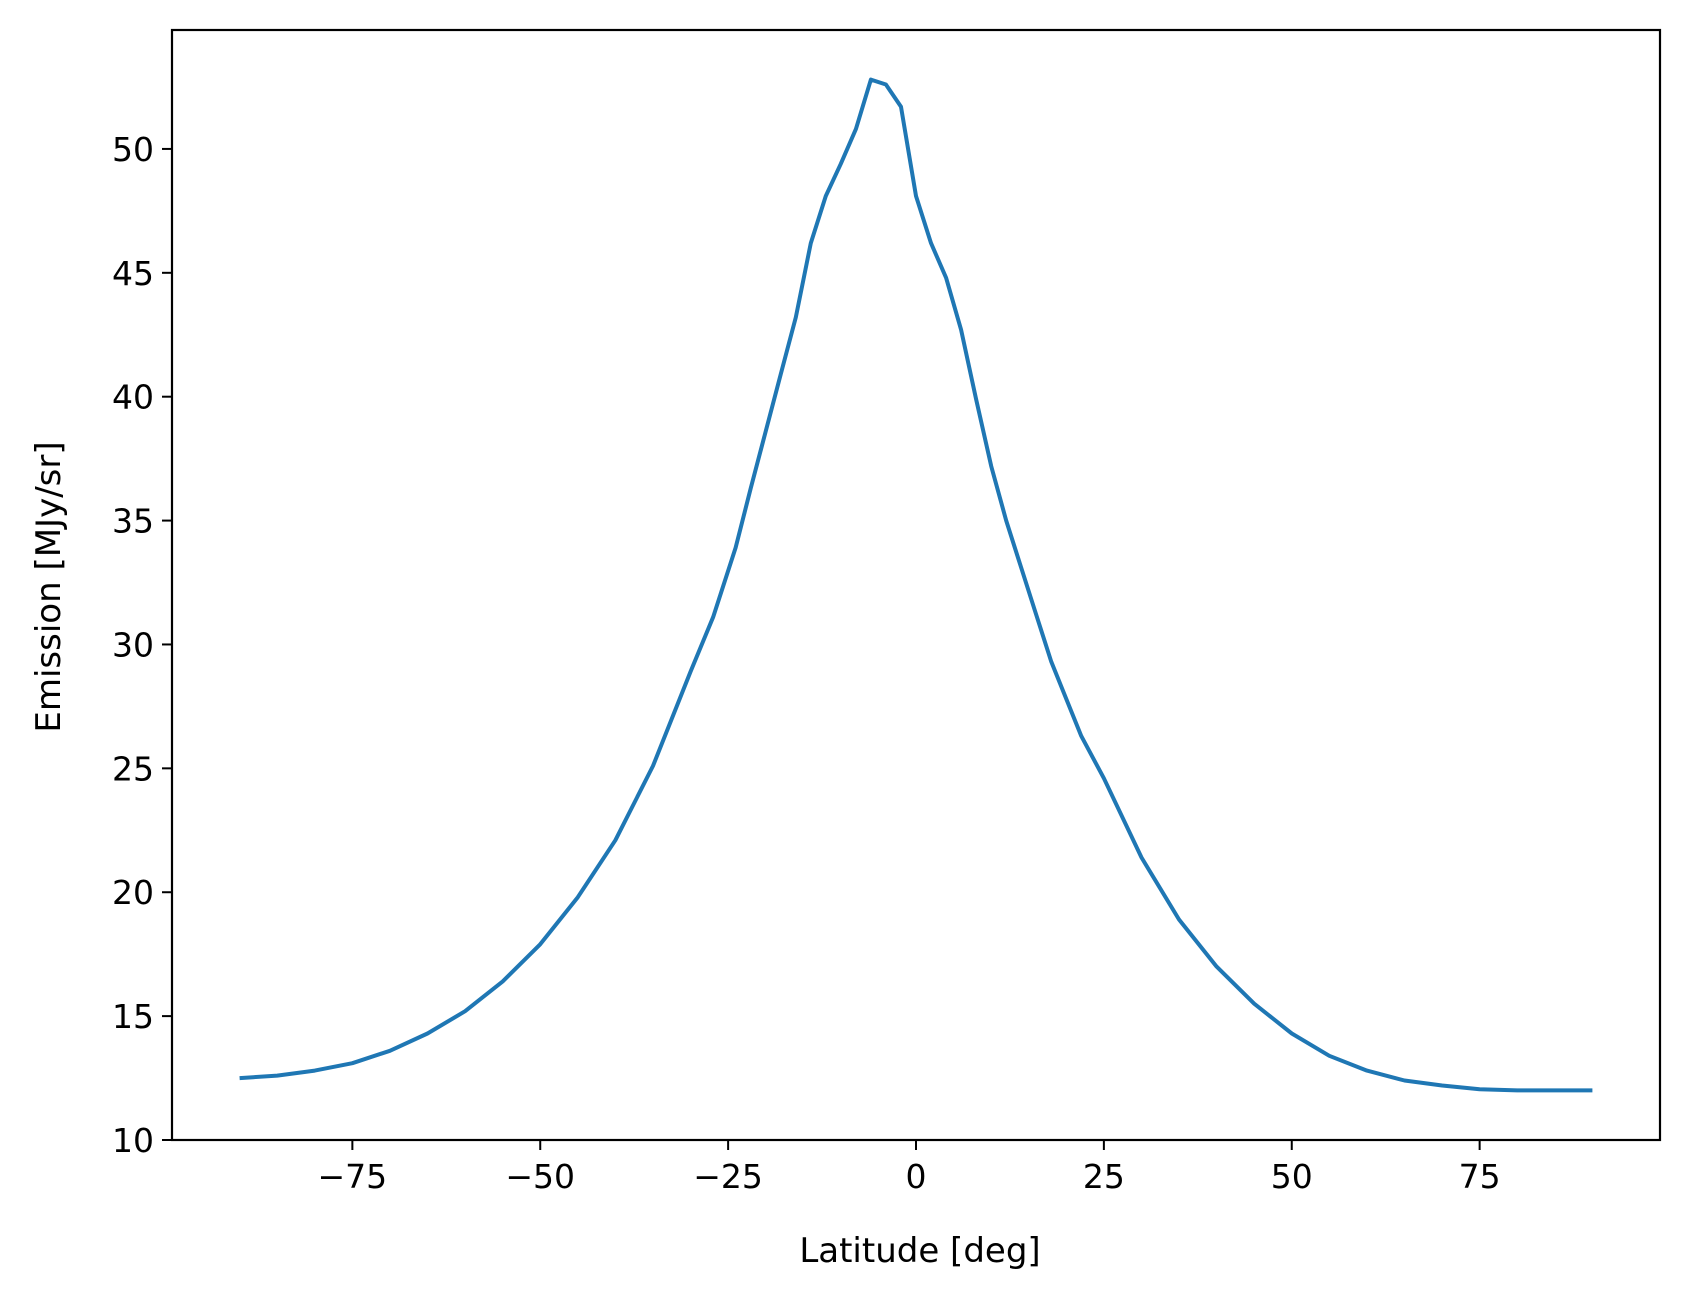 The height and width of the screenshot is (1302, 1688). I want to click on y-tick-label: 25, so click(133, 768).